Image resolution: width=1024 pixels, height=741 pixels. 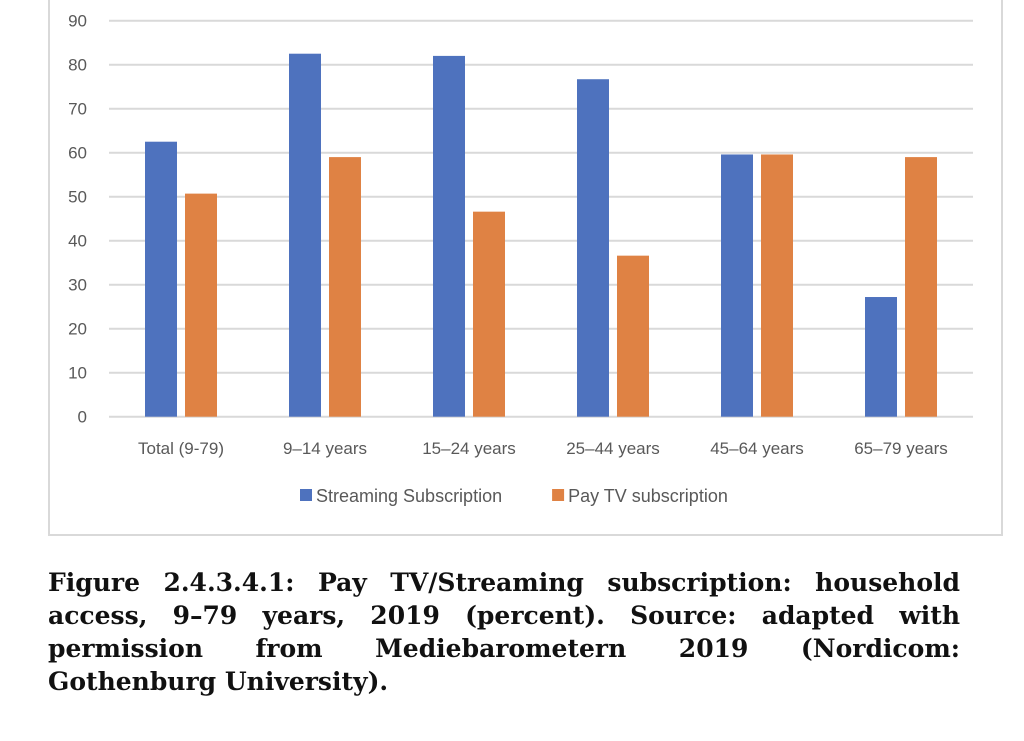 What do you see at coordinates (82, 417) in the screenshot?
I see `y-tick-label: 0` at bounding box center [82, 417].